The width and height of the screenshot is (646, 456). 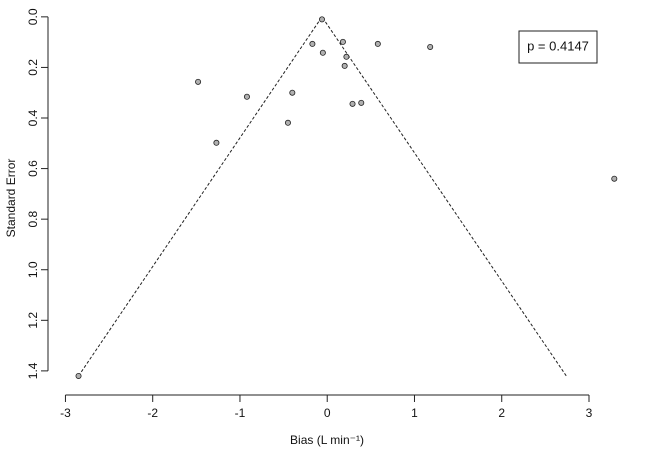 What do you see at coordinates (33, 117) in the screenshot?
I see `y-tick-label: 0.4` at bounding box center [33, 117].